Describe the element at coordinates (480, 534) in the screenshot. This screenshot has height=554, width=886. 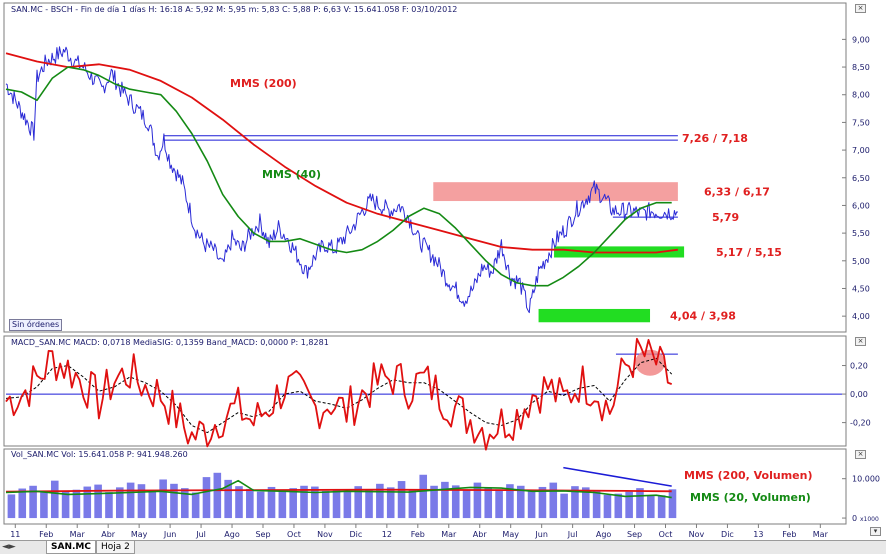
I see `xtick-label-15: Abr` at that location.